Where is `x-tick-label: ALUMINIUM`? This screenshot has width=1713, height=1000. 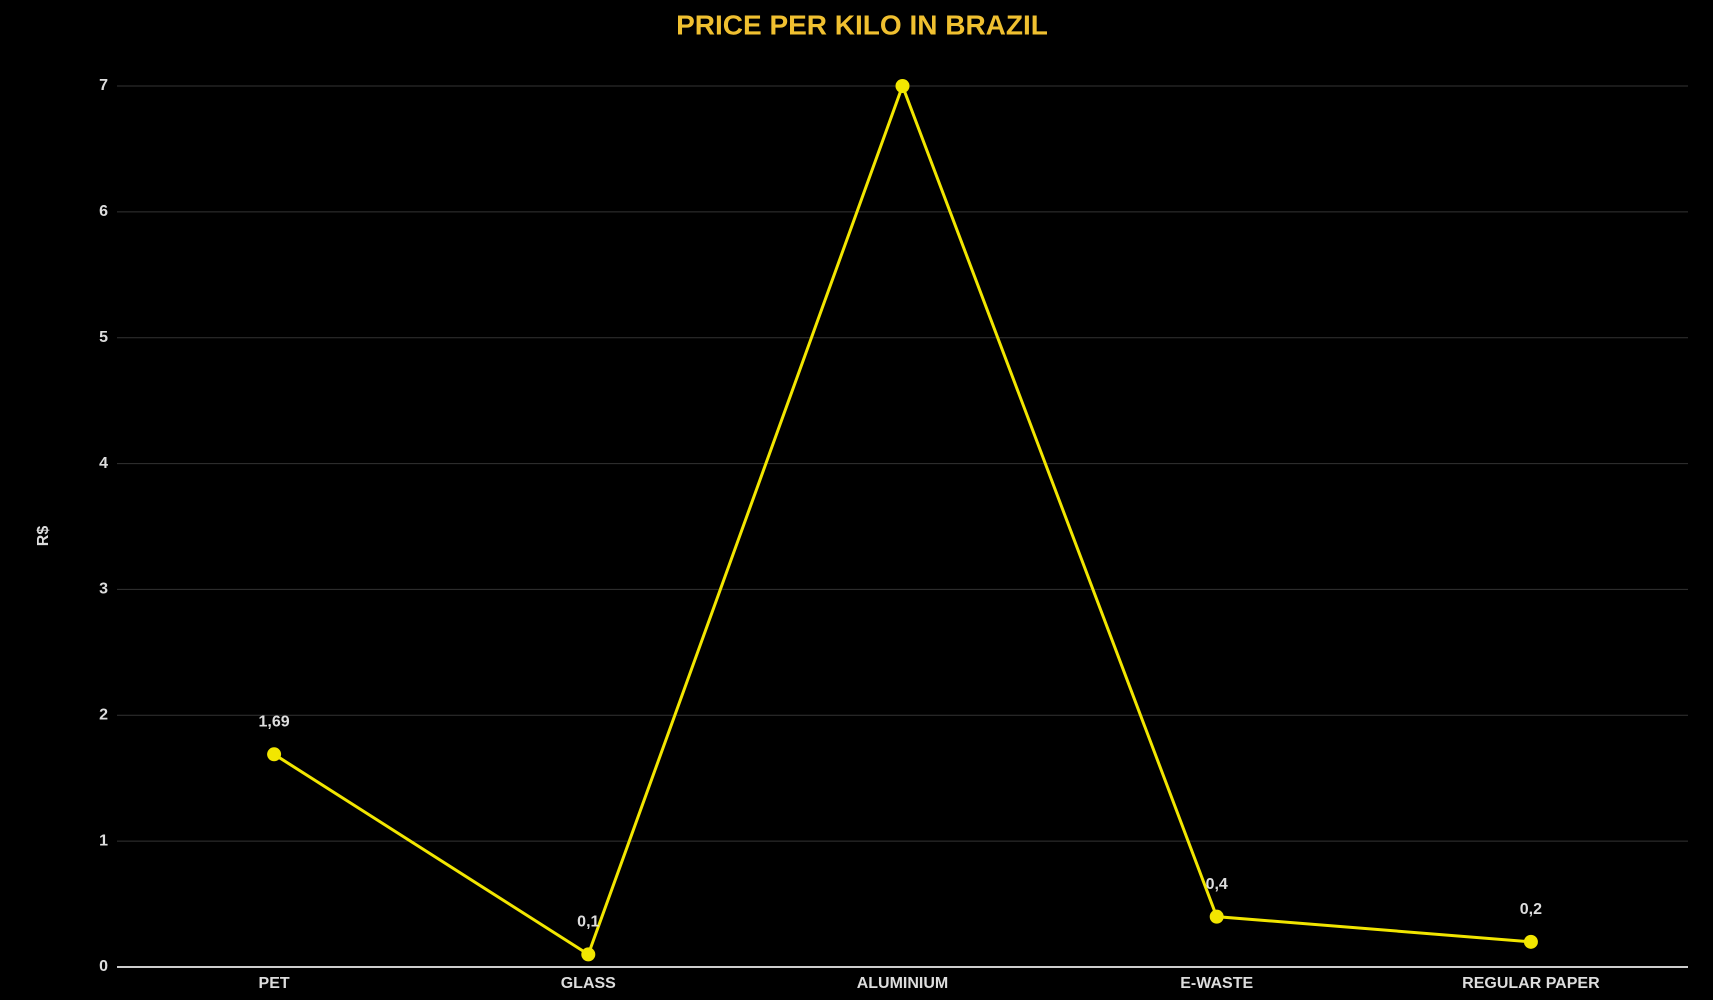
x-tick-label: ALUMINIUM is located at coordinates (903, 983).